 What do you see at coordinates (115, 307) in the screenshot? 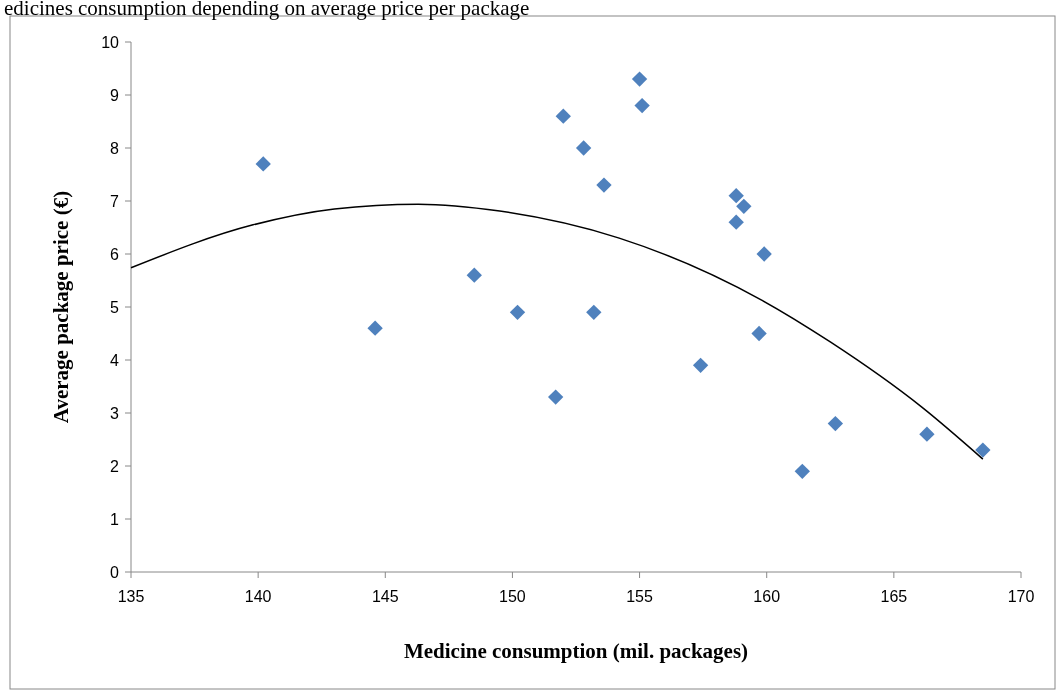
I see `y-tick-label: 5` at bounding box center [115, 307].